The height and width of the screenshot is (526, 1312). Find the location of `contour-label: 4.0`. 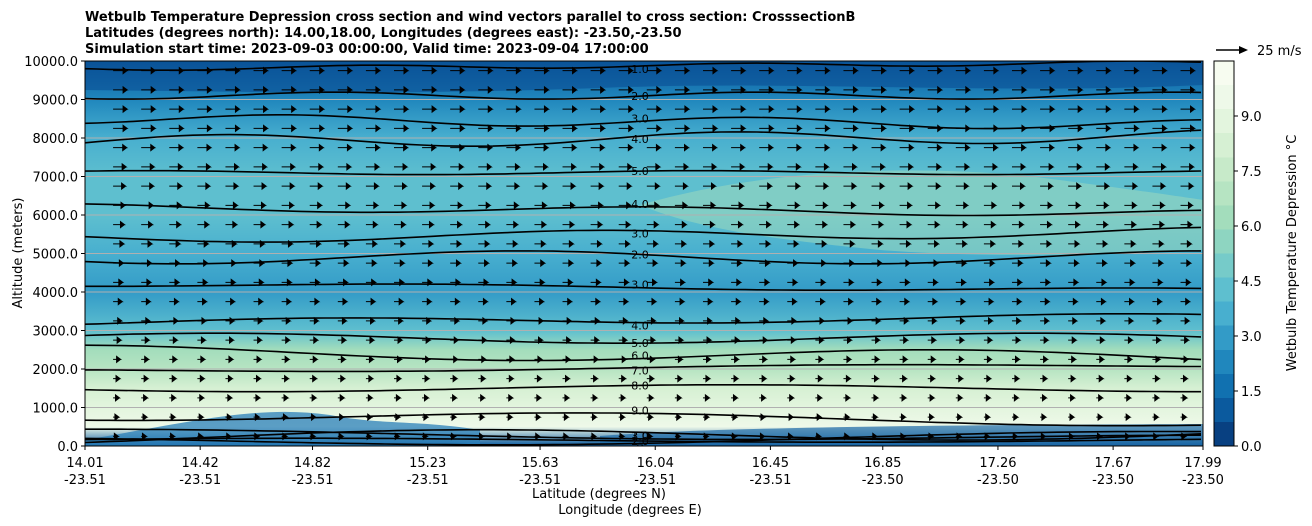

contour-label: 4.0 is located at coordinates (640, 204).